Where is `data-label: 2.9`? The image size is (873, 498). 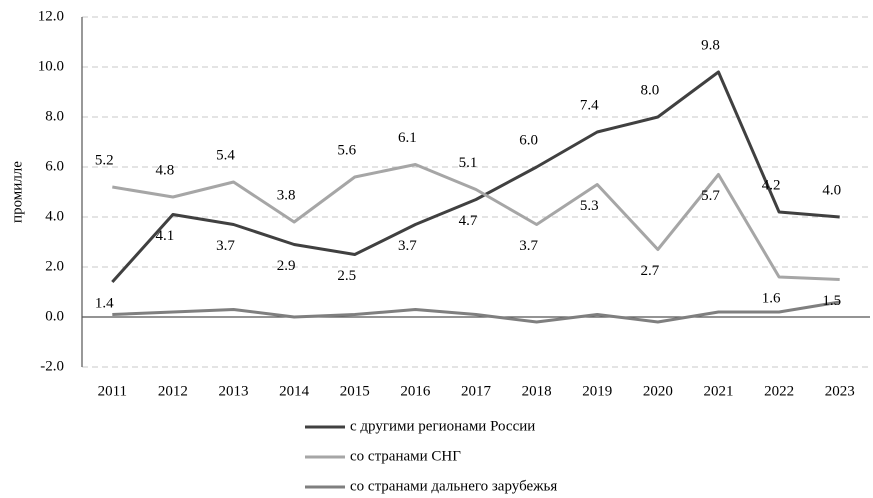 data-label: 2.9 is located at coordinates (286, 266).